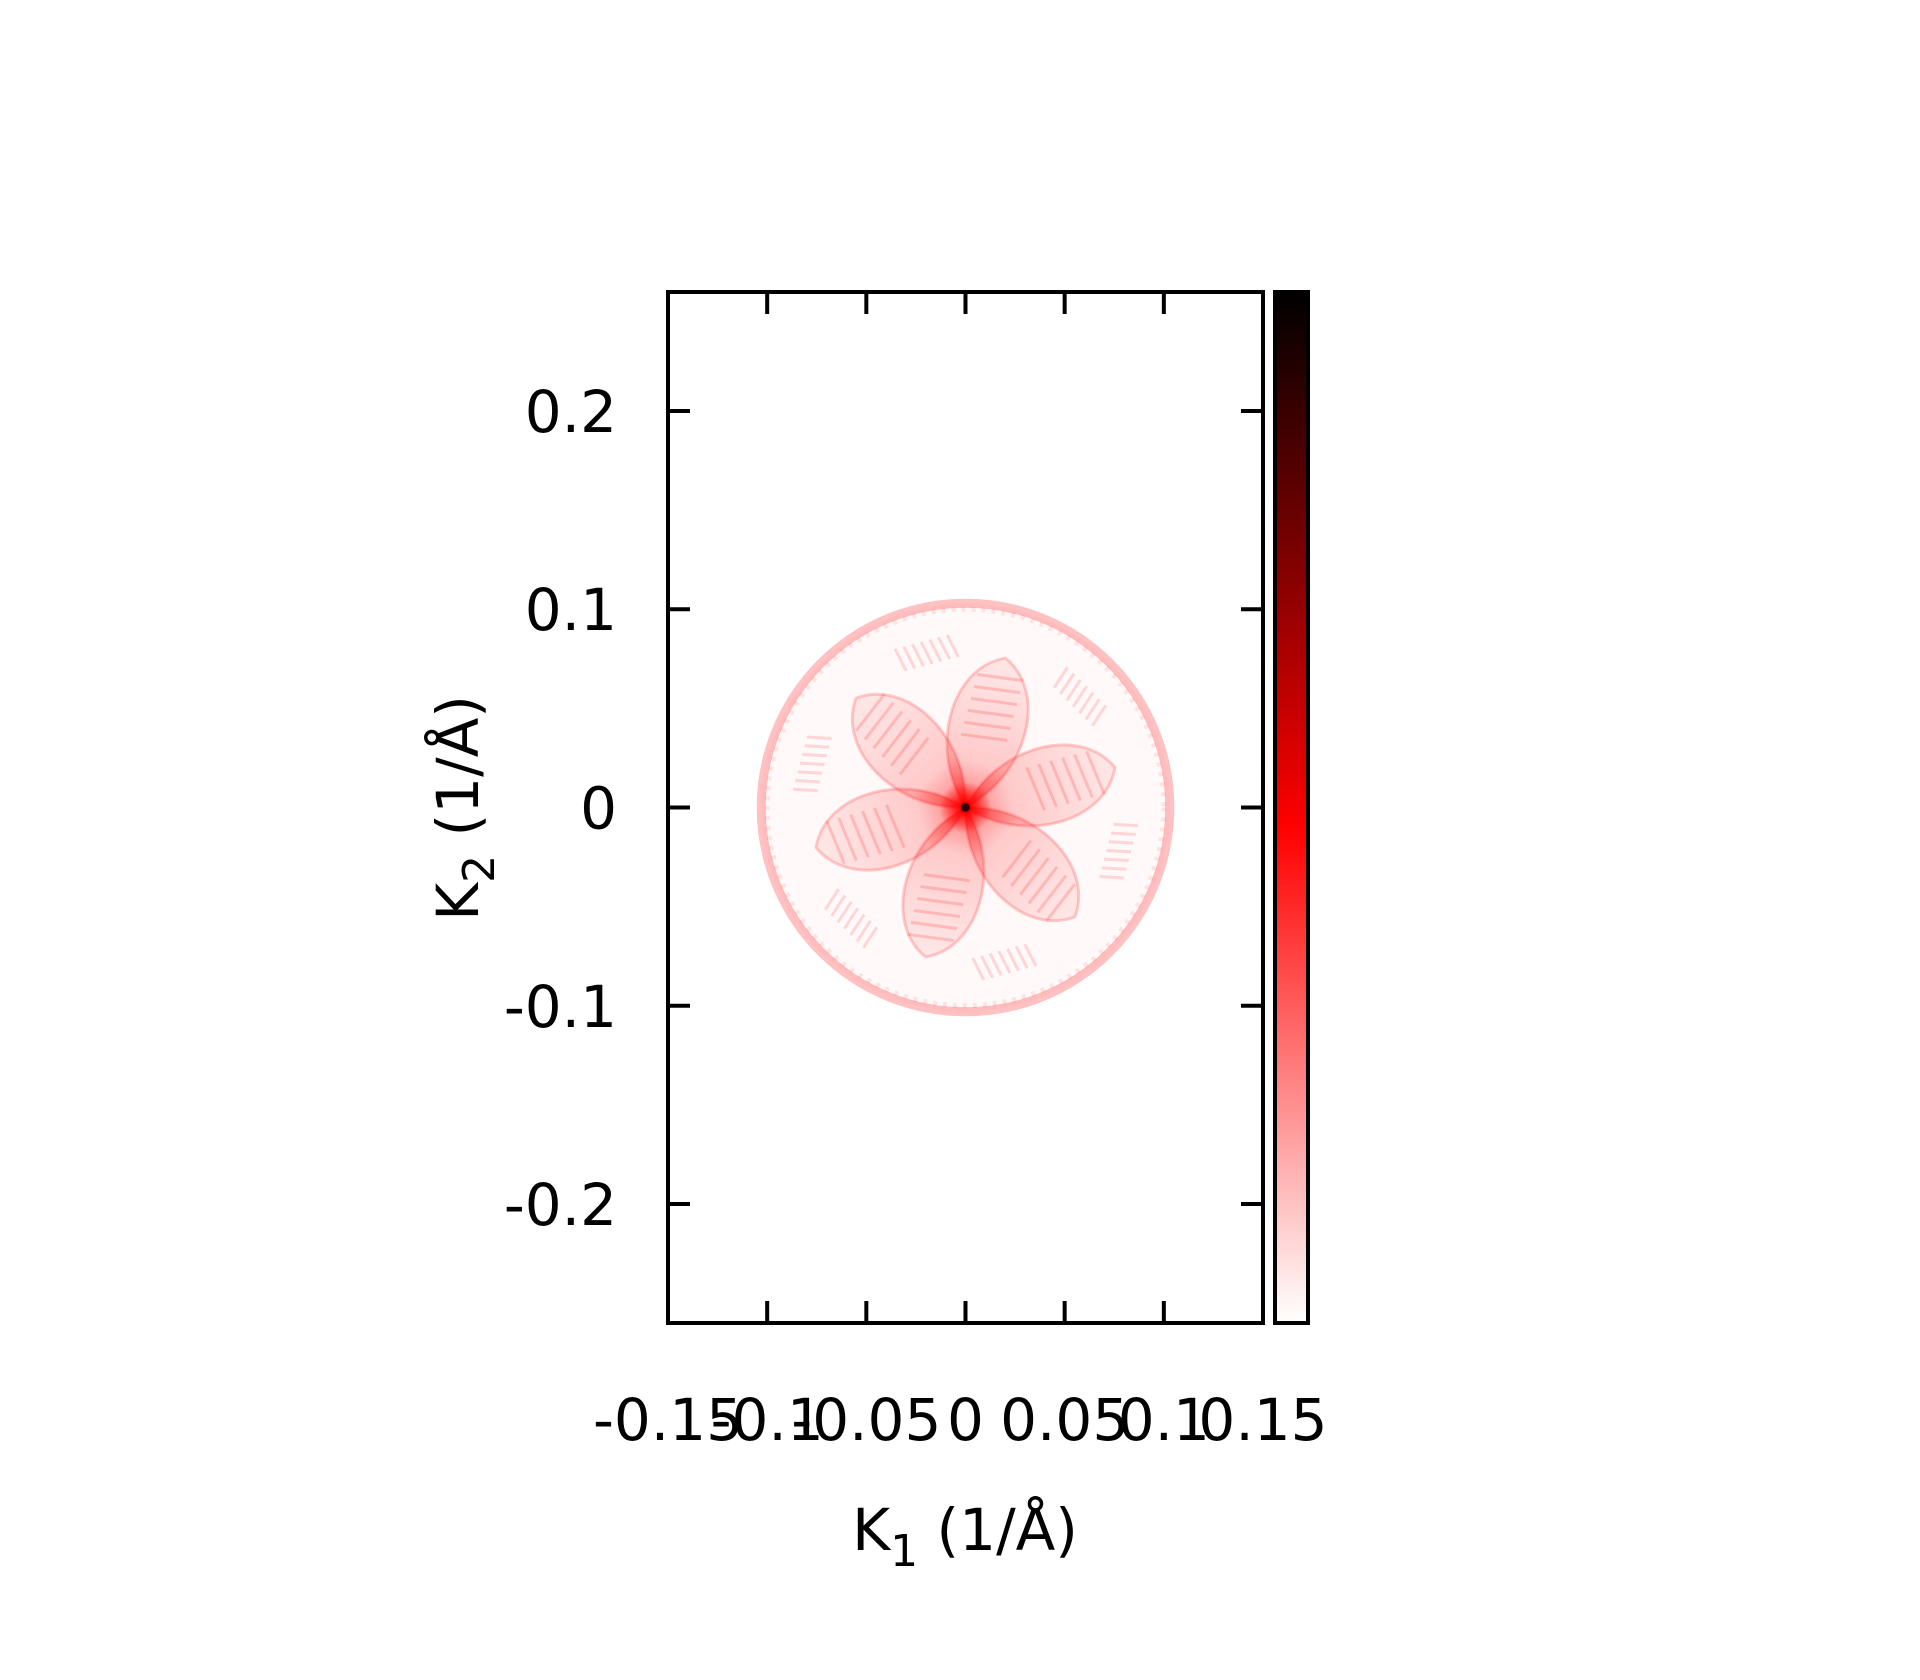 This screenshot has height=1680, width=1920. I want to click on x-axis-label-unit: (1/Å), so click(998, 1529).